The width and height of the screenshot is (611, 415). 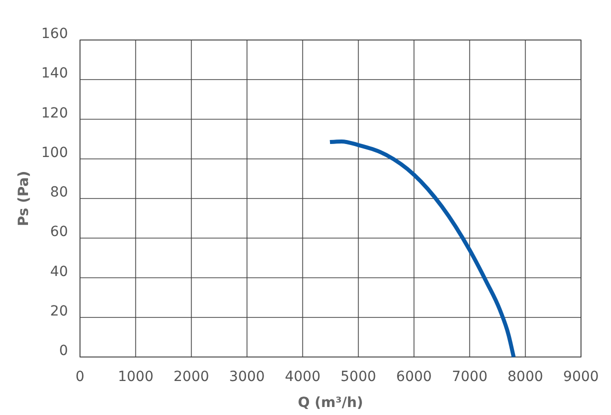 I want to click on x-tick-label: 3000, so click(x=247, y=377).